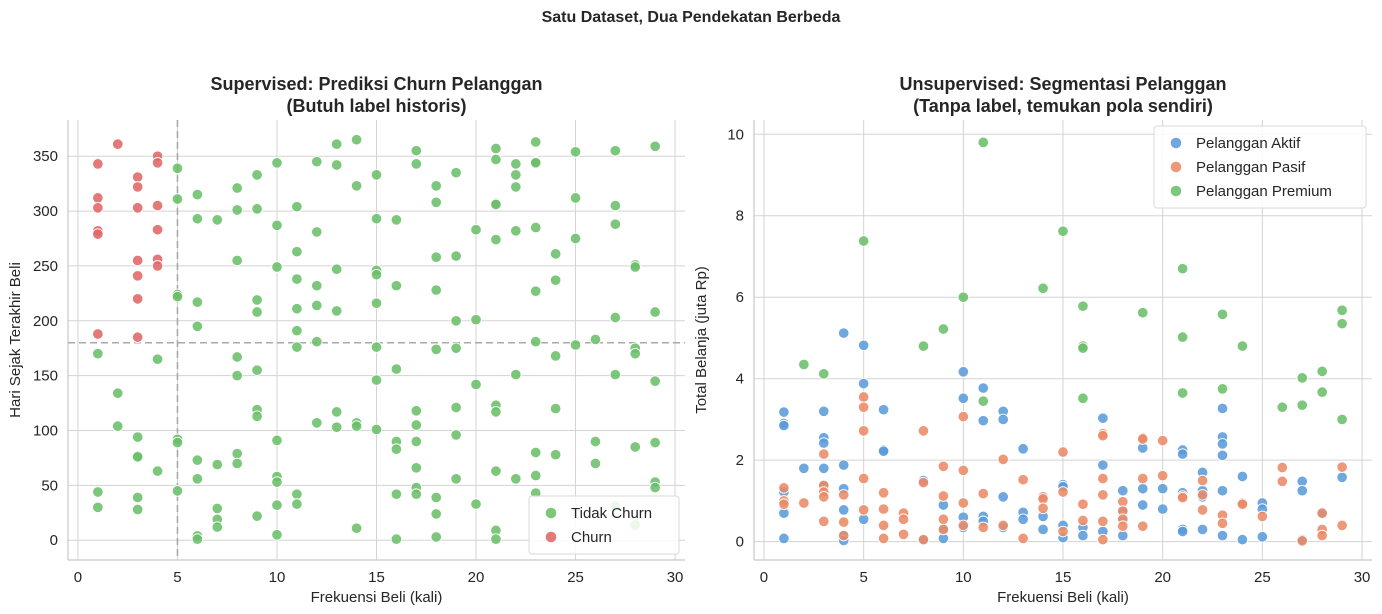  I want to click on y-axis-label: Hari Sejak Terakhir Beli, so click(15, 340).